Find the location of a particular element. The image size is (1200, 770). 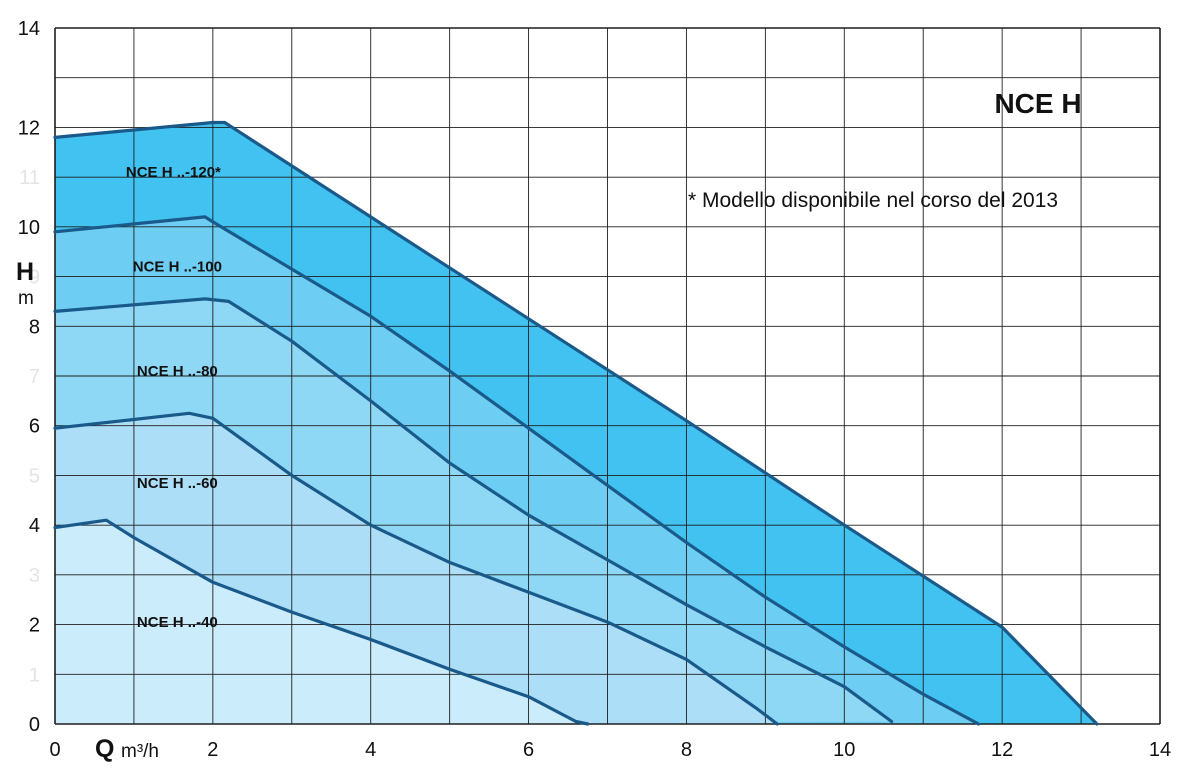

y-tick-label: 3 is located at coordinates (34, 576).